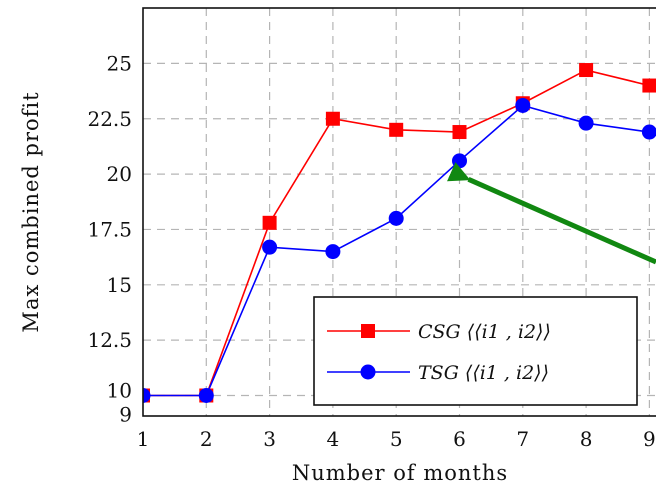  Describe the element at coordinates (143, 439) in the screenshot. I see `x-tick-label: 1` at that location.